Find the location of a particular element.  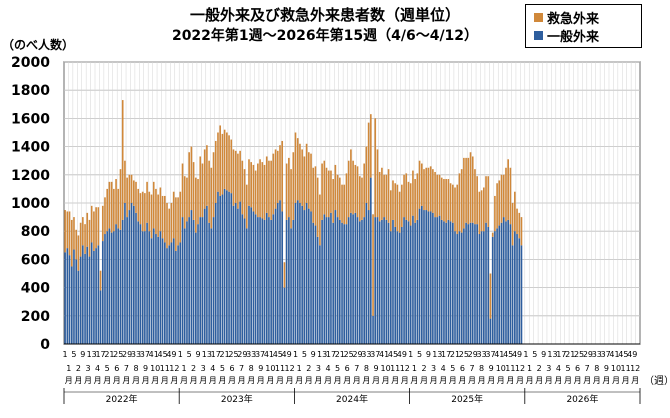

x-axis-label: （週） is located at coordinates (657, 381).